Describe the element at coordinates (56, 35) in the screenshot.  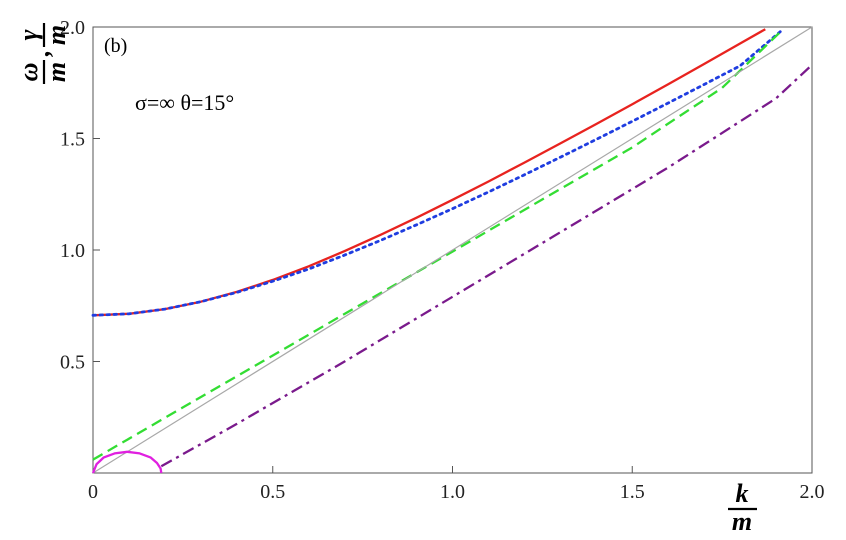
I see `y-axis-title-den2: m` at that location.